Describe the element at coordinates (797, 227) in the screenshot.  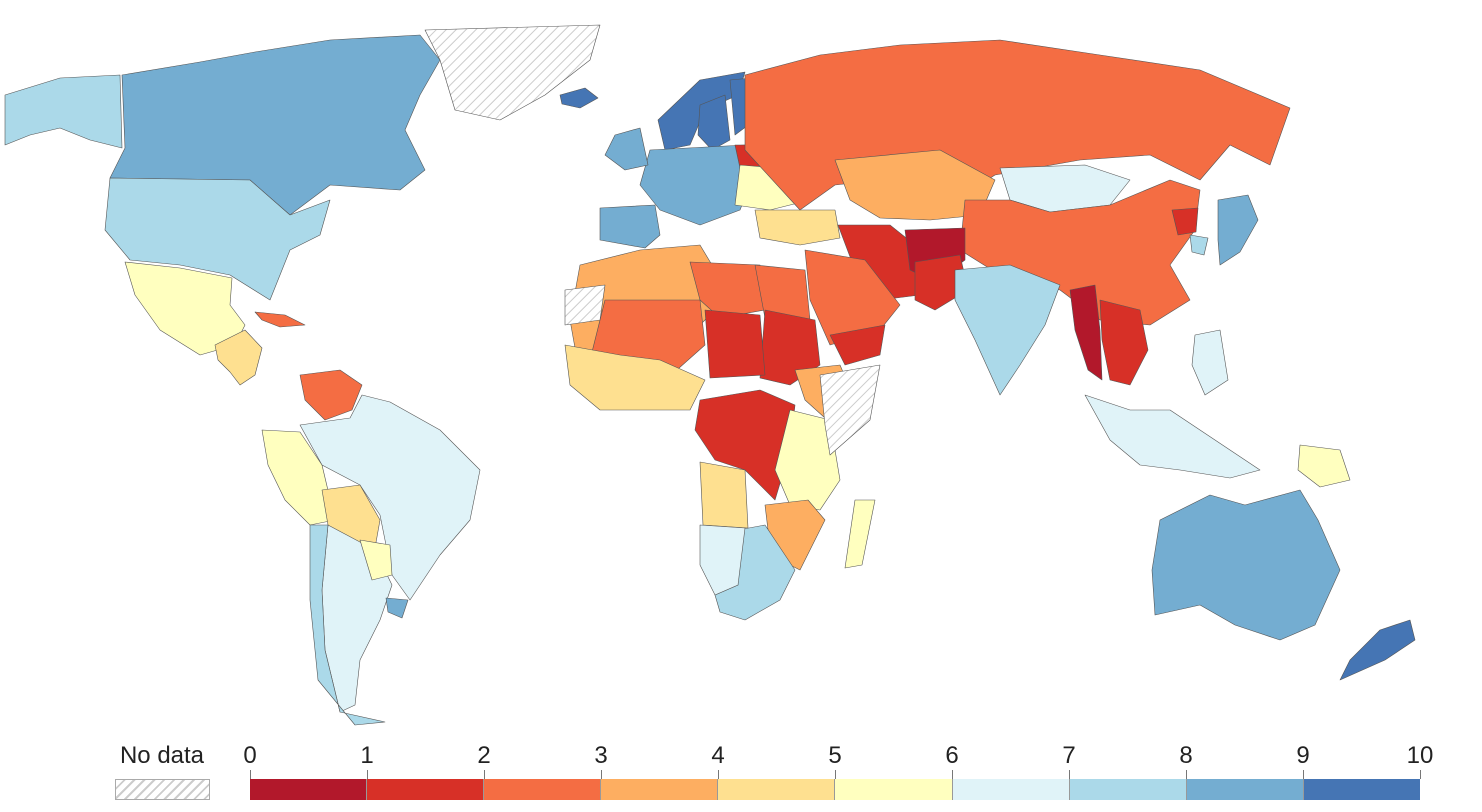
I see `region-turkey` at that location.